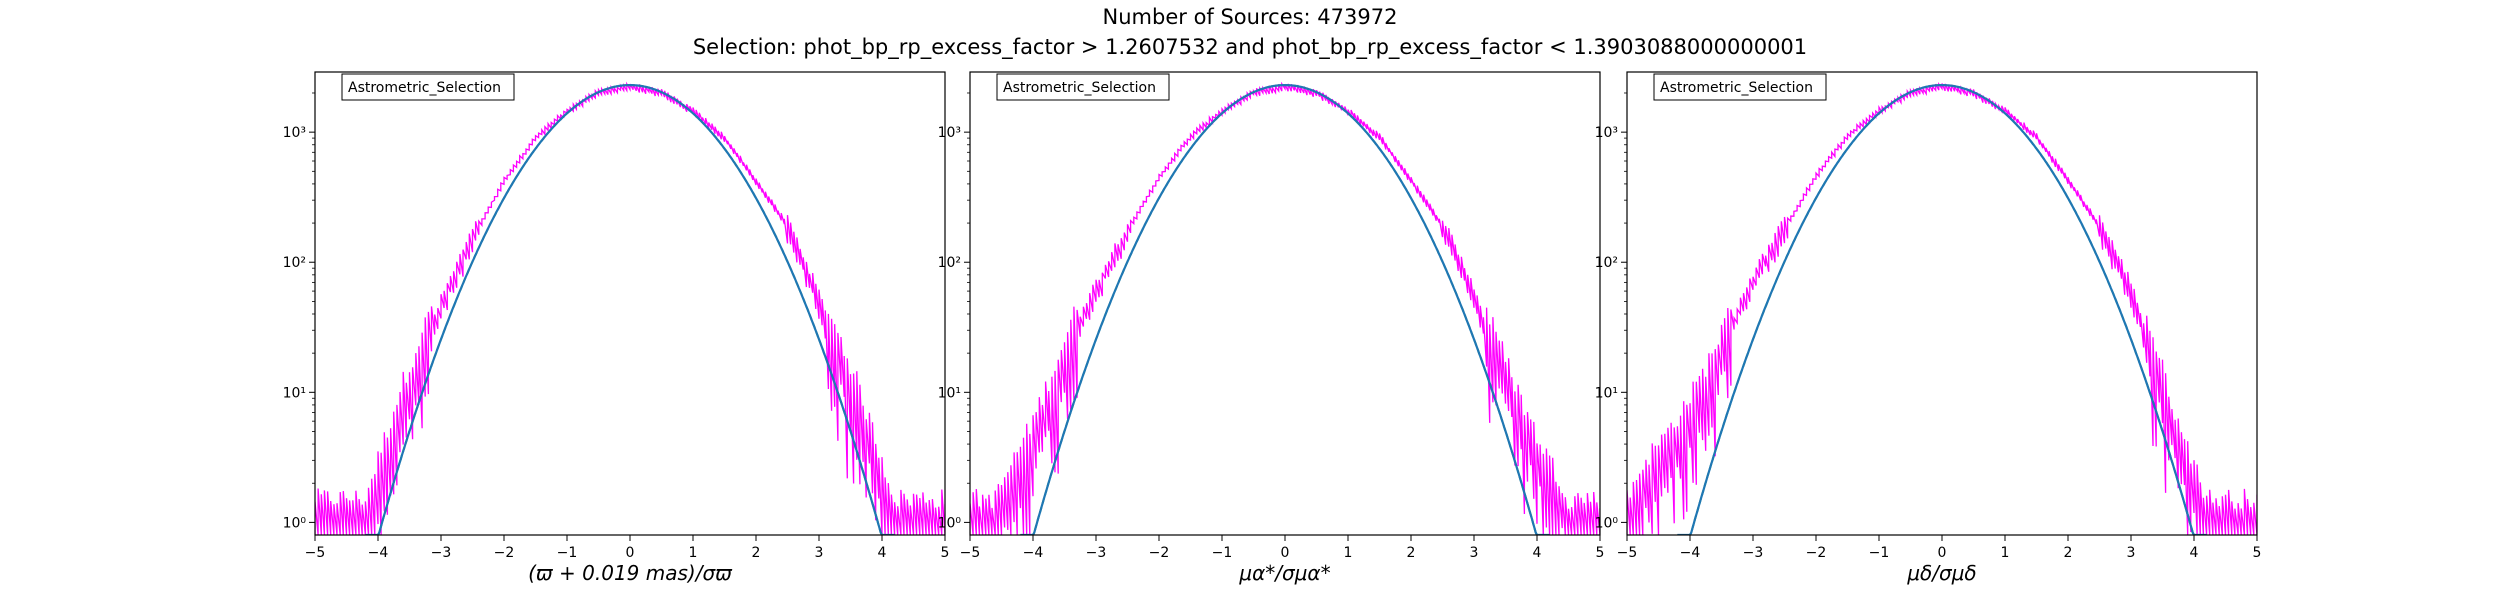  What do you see at coordinates (1250, 17) in the screenshot?
I see `figure-title-sources: Number of Sources: 473972` at bounding box center [1250, 17].